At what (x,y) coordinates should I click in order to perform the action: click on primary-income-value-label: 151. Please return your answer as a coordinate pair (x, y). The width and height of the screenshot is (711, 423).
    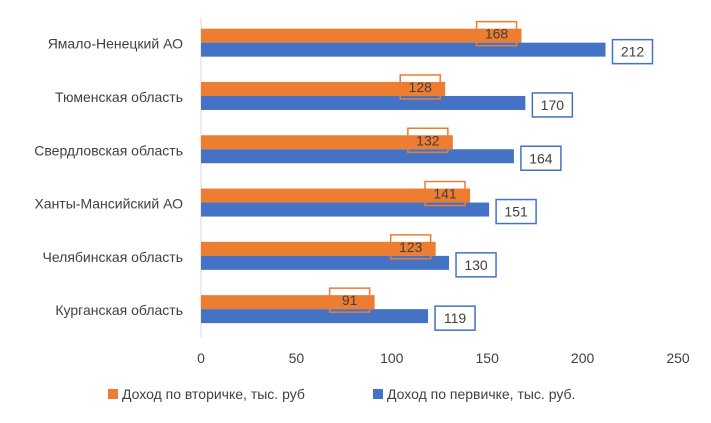
    Looking at the image, I should click on (516, 212).